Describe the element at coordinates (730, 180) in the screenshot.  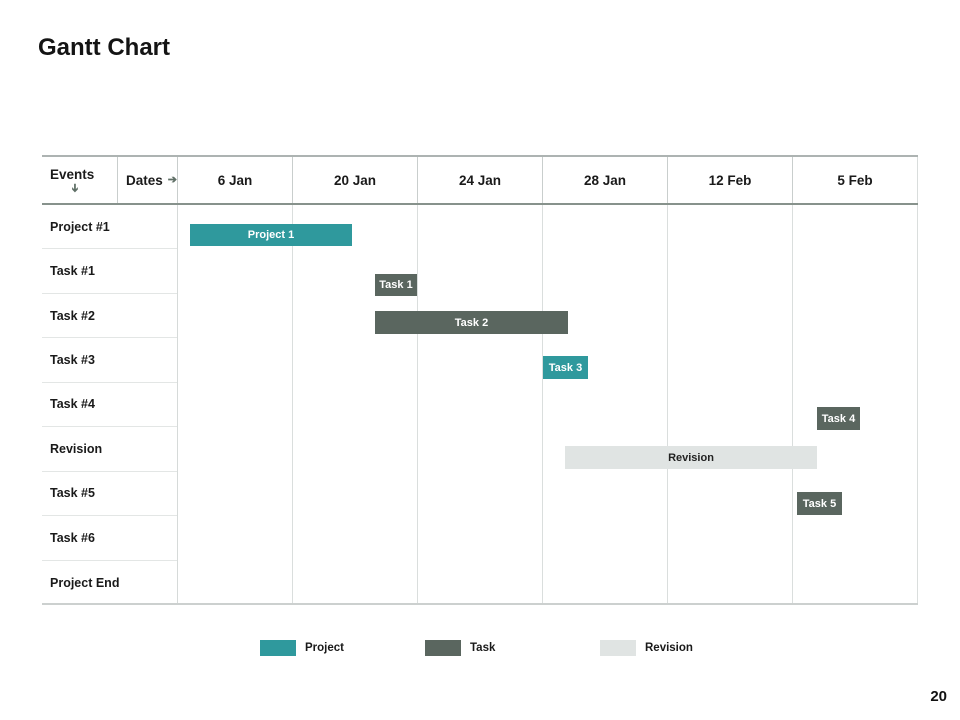
I see `date-column-header: 12 Feb` at that location.